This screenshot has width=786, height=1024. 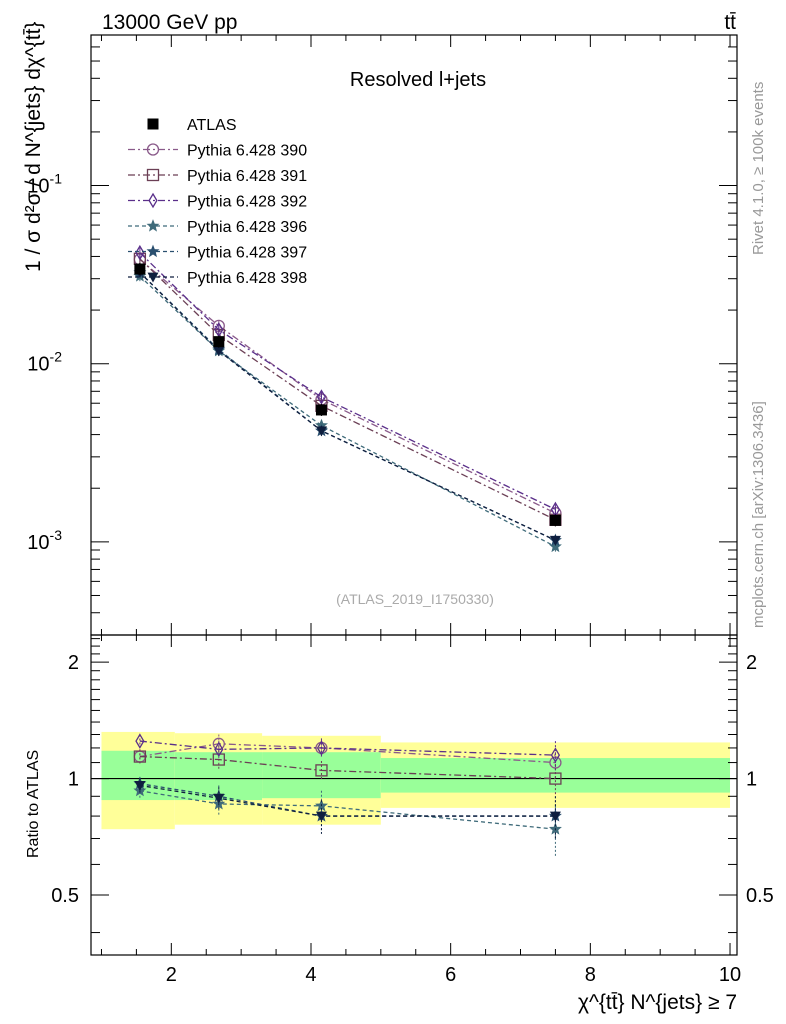 I want to click on legend-label-atlas: ATLAS, so click(x=212, y=125).